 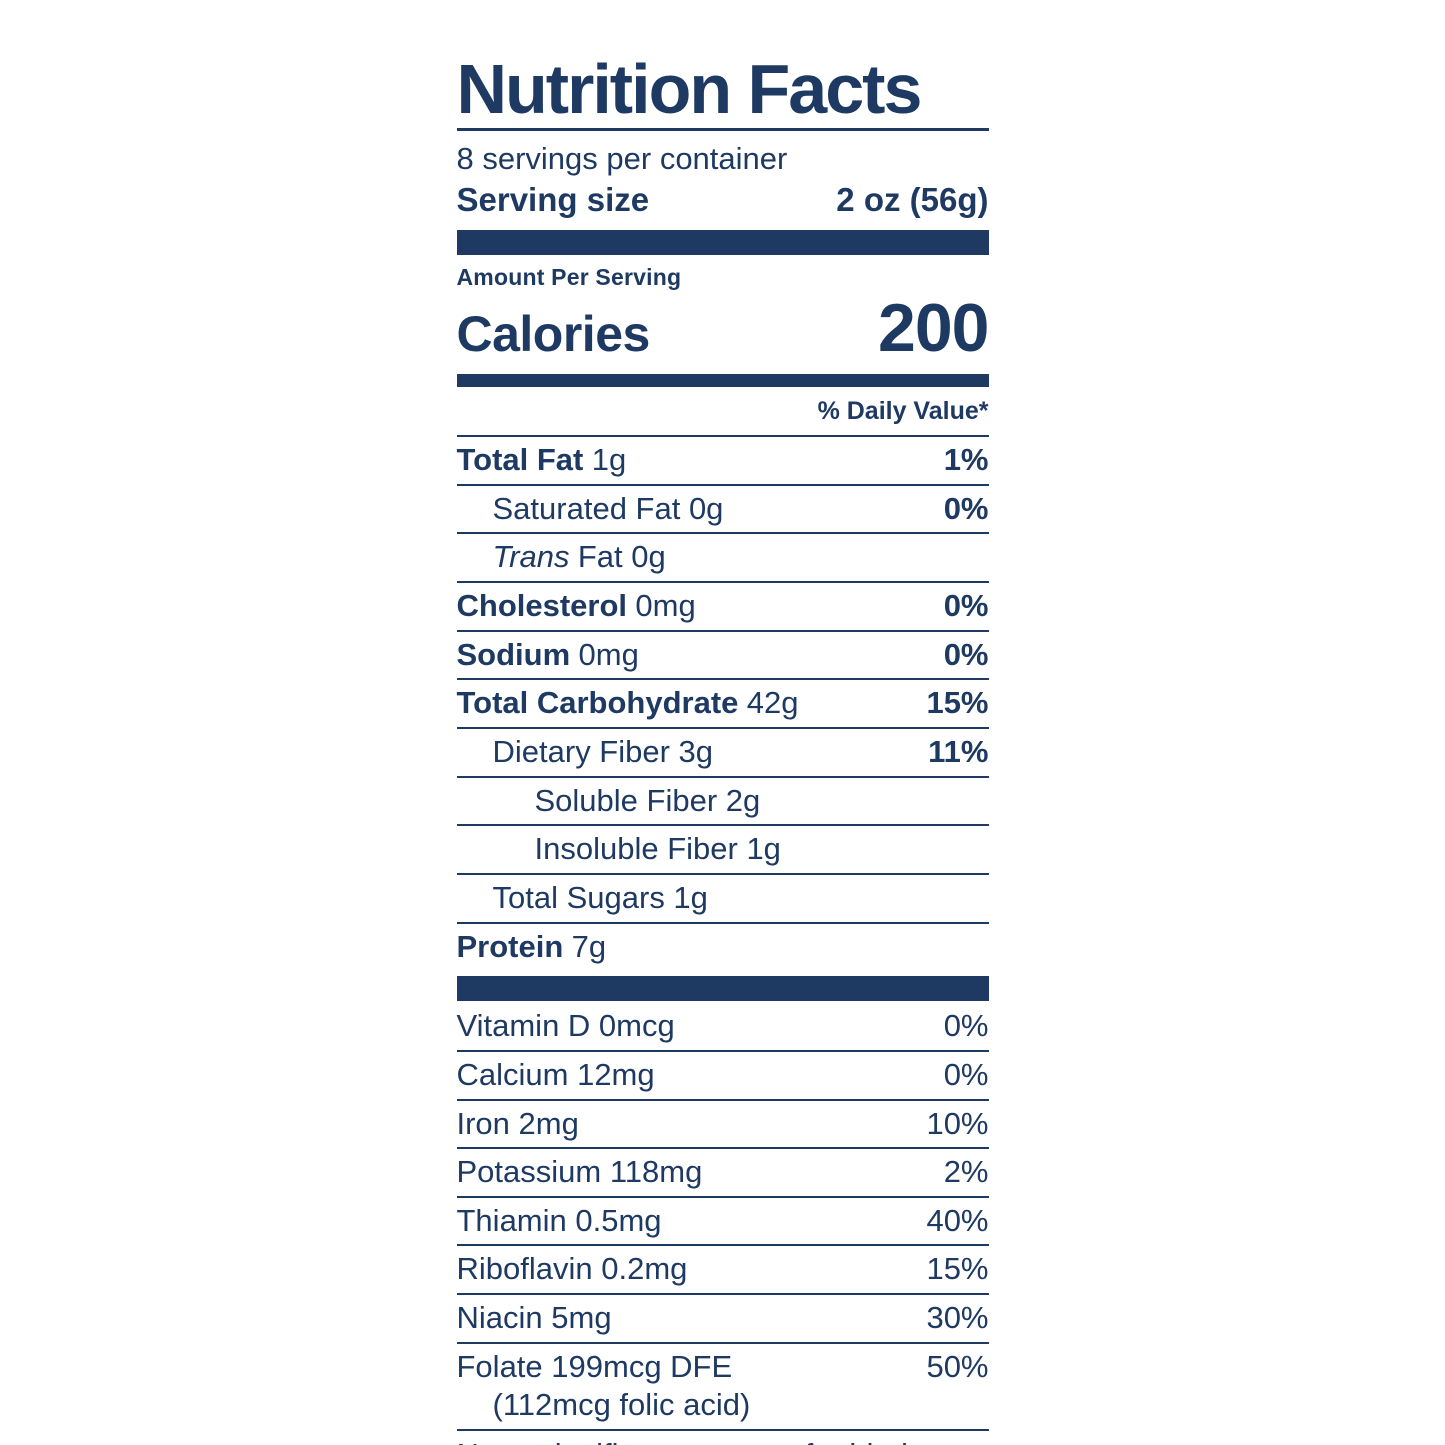 I want to click on micronutrient-row-iron: Iron 2mg 10%, so click(x=722, y=1125).